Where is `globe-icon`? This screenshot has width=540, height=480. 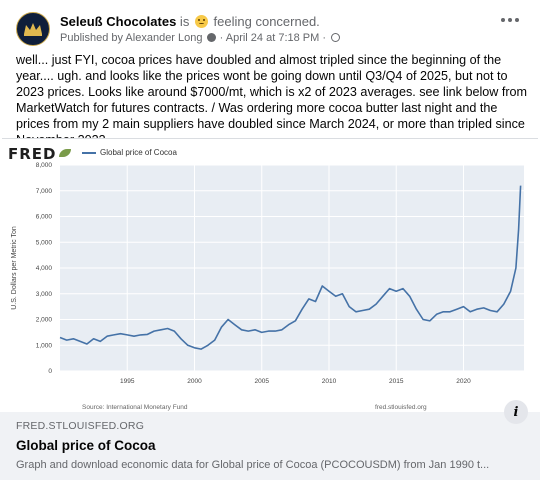
globe-icon is located at coordinates (336, 37).